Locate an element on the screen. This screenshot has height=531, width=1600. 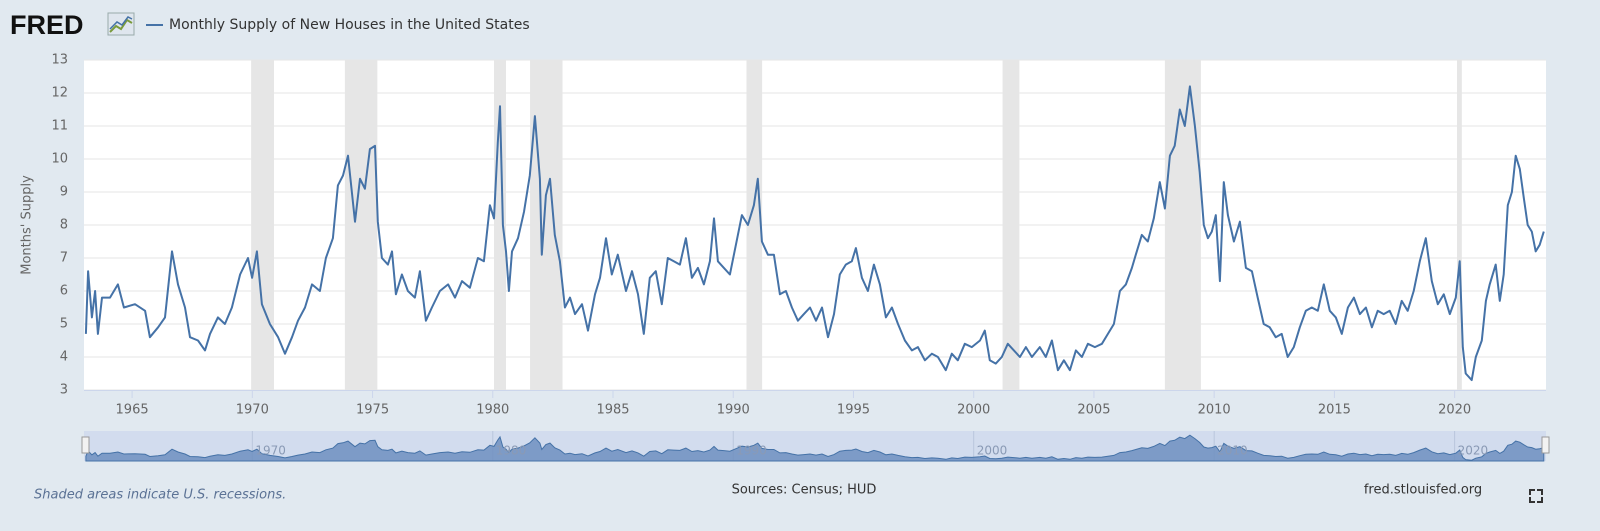
x-tick-label: 2010 is located at coordinates (1214, 410).